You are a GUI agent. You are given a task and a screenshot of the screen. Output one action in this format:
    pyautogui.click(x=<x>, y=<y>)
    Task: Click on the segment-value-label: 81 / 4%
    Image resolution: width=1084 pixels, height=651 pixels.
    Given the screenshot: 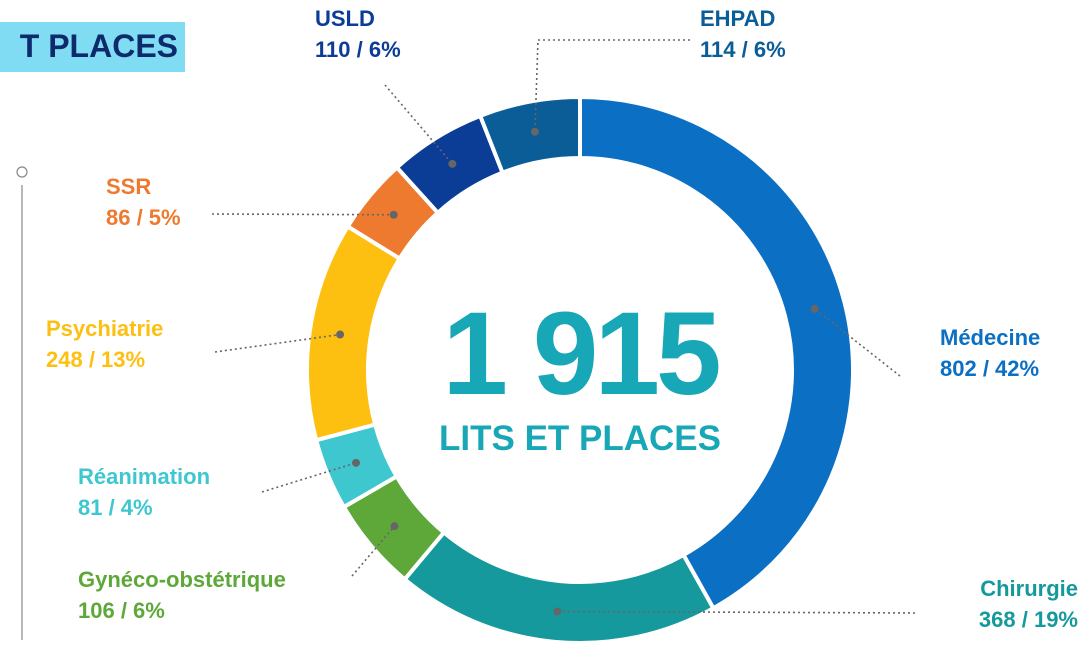 What is the action you would take?
    pyautogui.click(x=115, y=507)
    